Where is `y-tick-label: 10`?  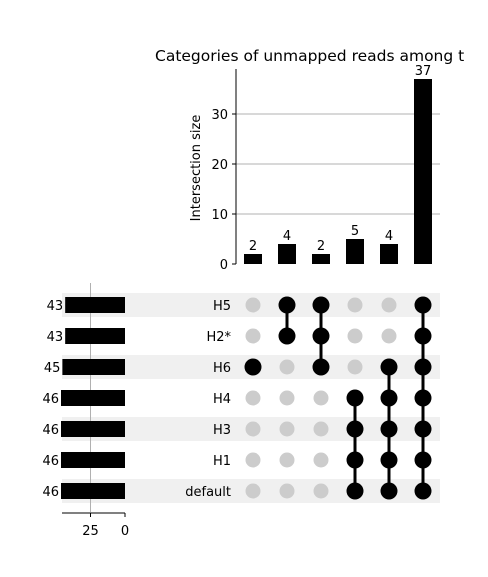
y-tick-label: 10 is located at coordinates (219, 215).